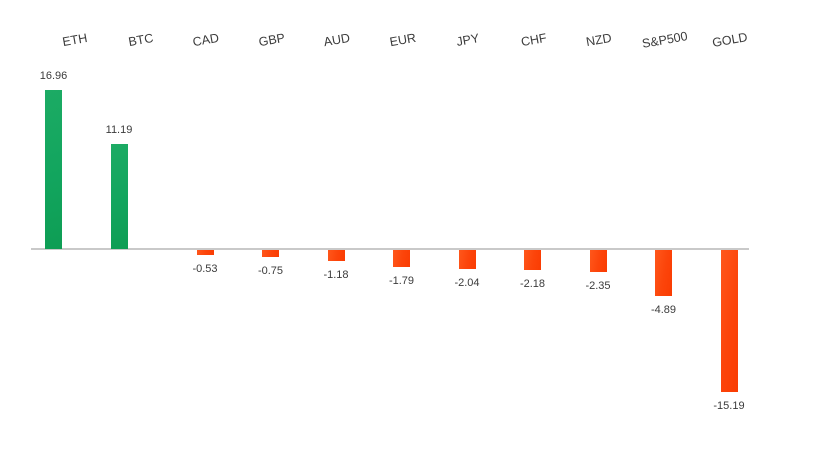 The image size is (817, 472). What do you see at coordinates (53, 76) in the screenshot?
I see `value-label-eth: 16.96` at bounding box center [53, 76].